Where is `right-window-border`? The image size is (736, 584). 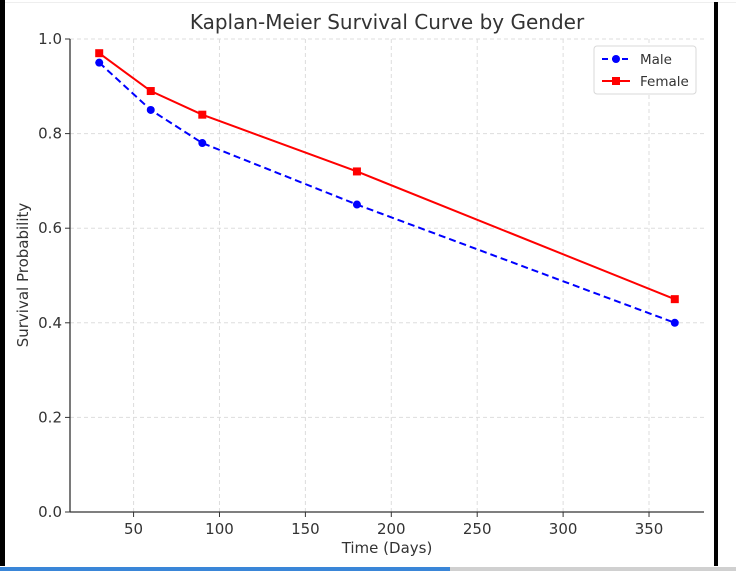 right-window-border is located at coordinates (716, 284).